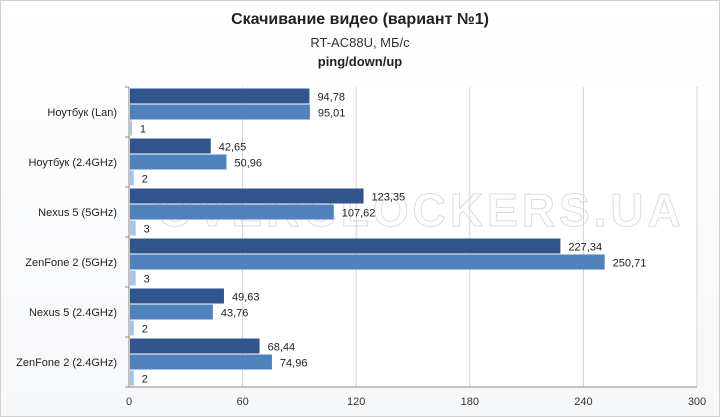 This screenshot has width=720, height=417. Describe the element at coordinates (585, 248) in the screenshot. I see `data-label: 227,34` at that location.